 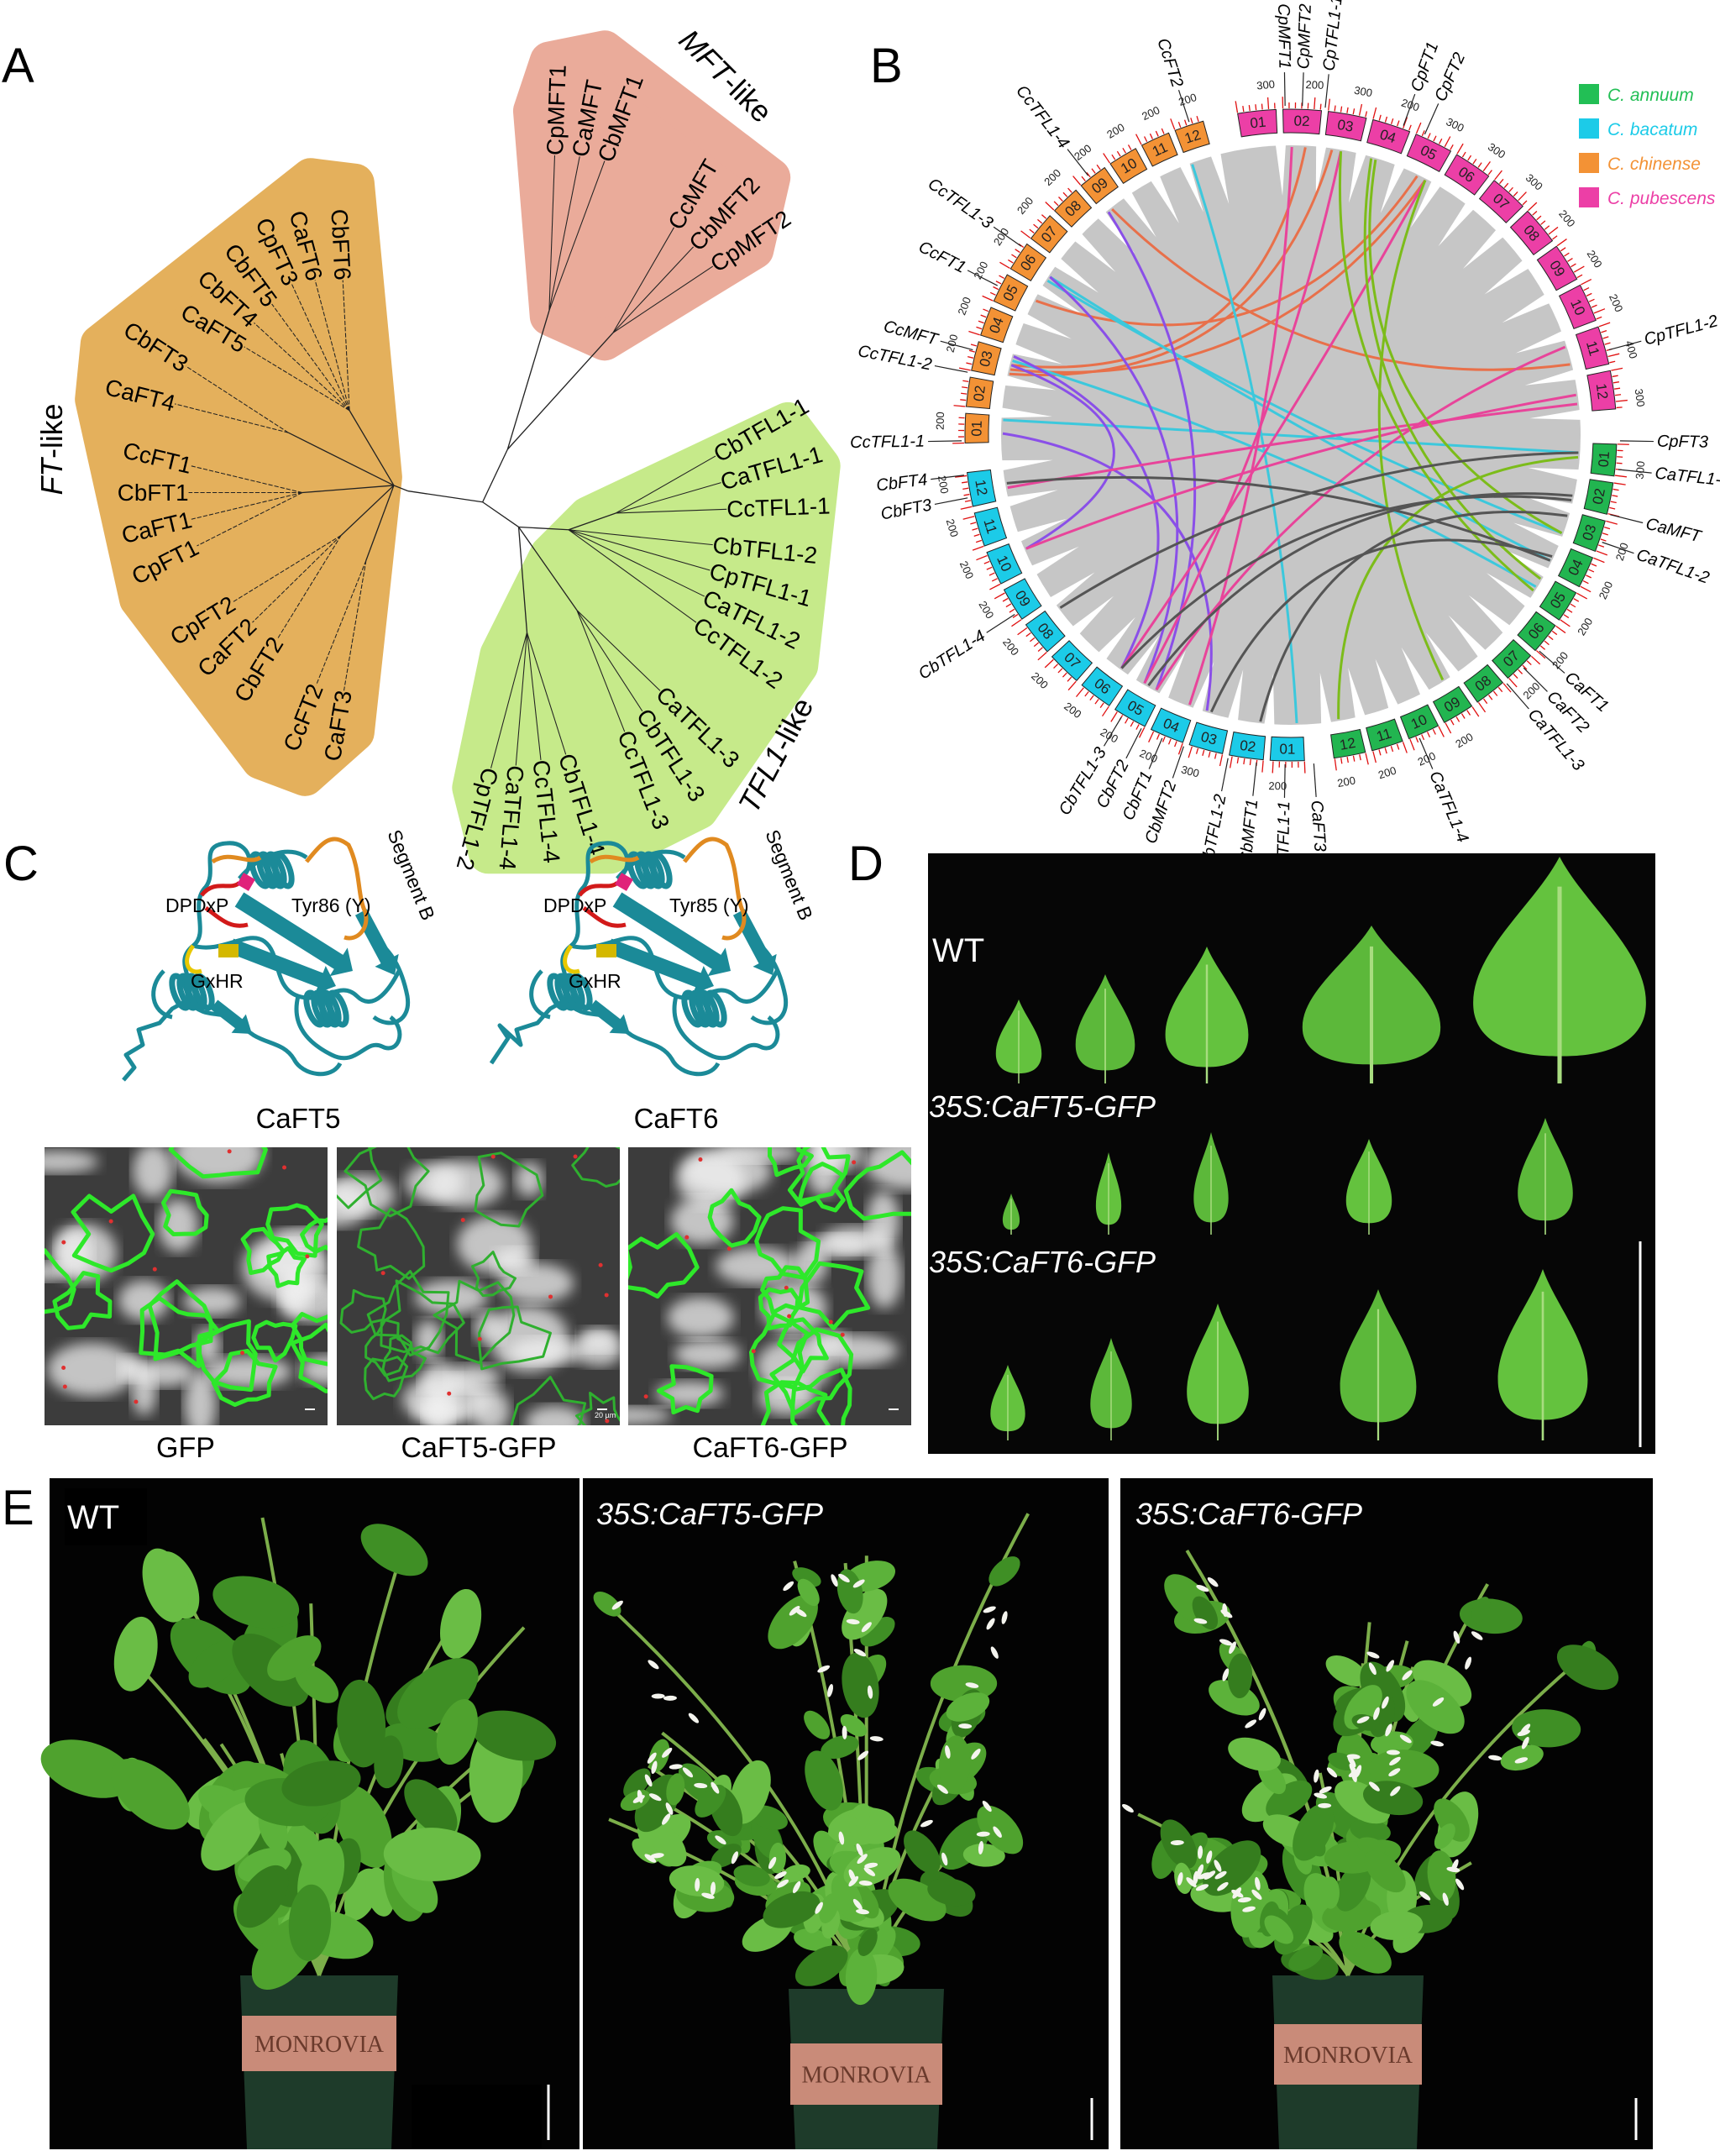 What do you see at coordinates (106, 1516) in the screenshot?
I see `label-box` at bounding box center [106, 1516].